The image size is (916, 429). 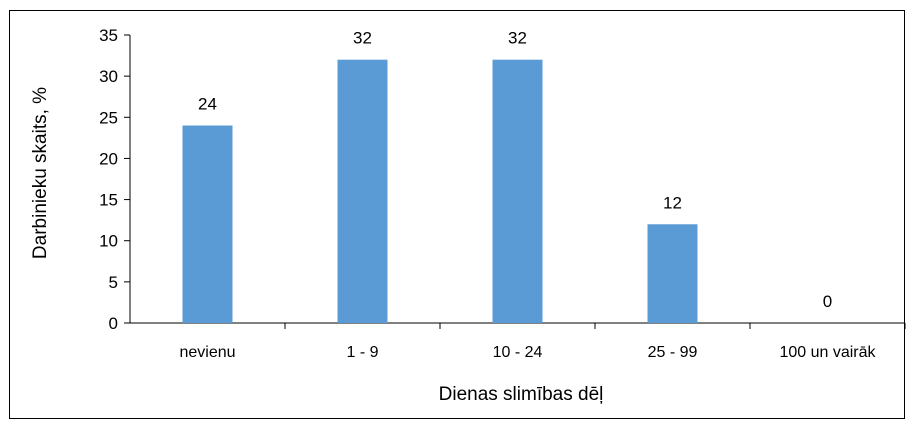 I want to click on x-axis: nevienu 1 - 9 10 - 24 25 - 99 100 un vairāk, so click(x=518, y=341).